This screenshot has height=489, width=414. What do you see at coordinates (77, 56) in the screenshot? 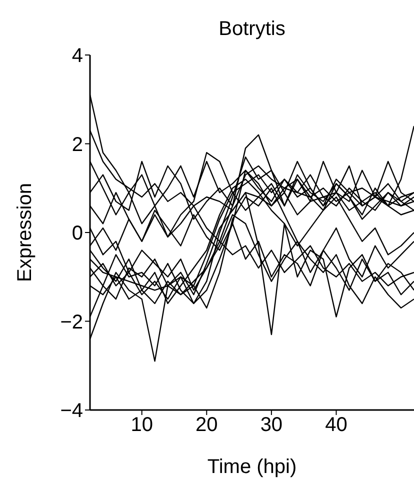
I see `y-tick-label: 4` at bounding box center [77, 56].